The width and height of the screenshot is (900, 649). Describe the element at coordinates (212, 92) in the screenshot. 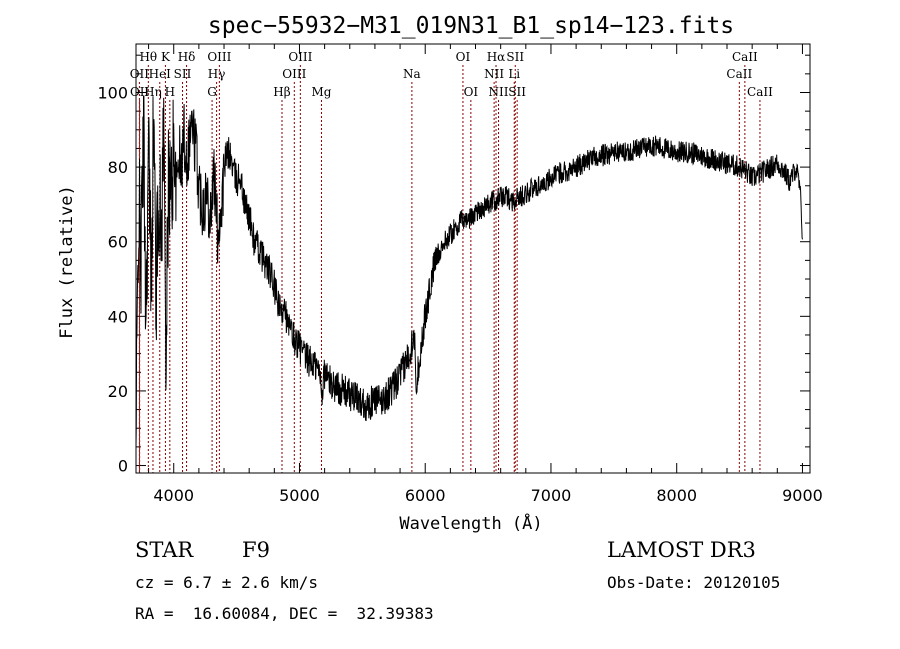

I see `line-marker-label: G` at that location.